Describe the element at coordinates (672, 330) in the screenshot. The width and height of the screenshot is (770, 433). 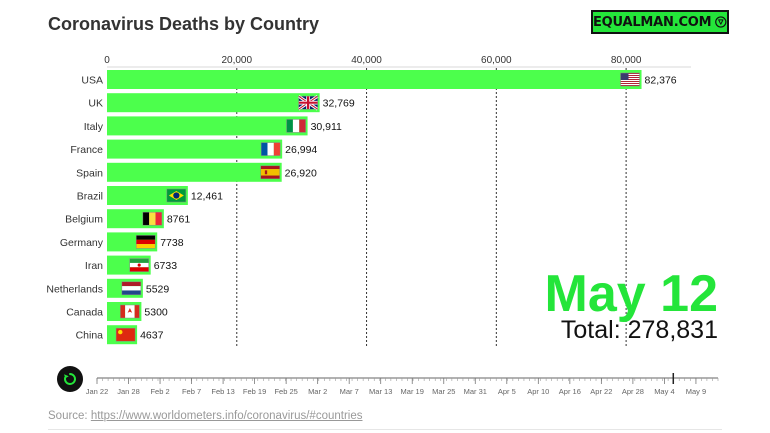
I see `total-value: 278,831` at that location.